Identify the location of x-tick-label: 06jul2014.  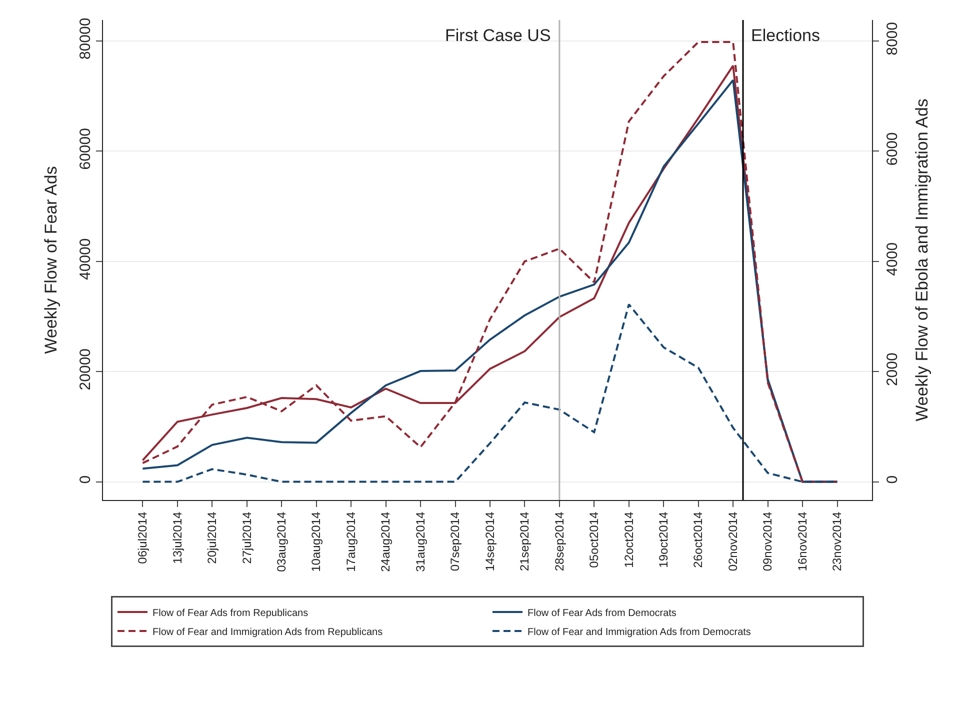
(143, 537).